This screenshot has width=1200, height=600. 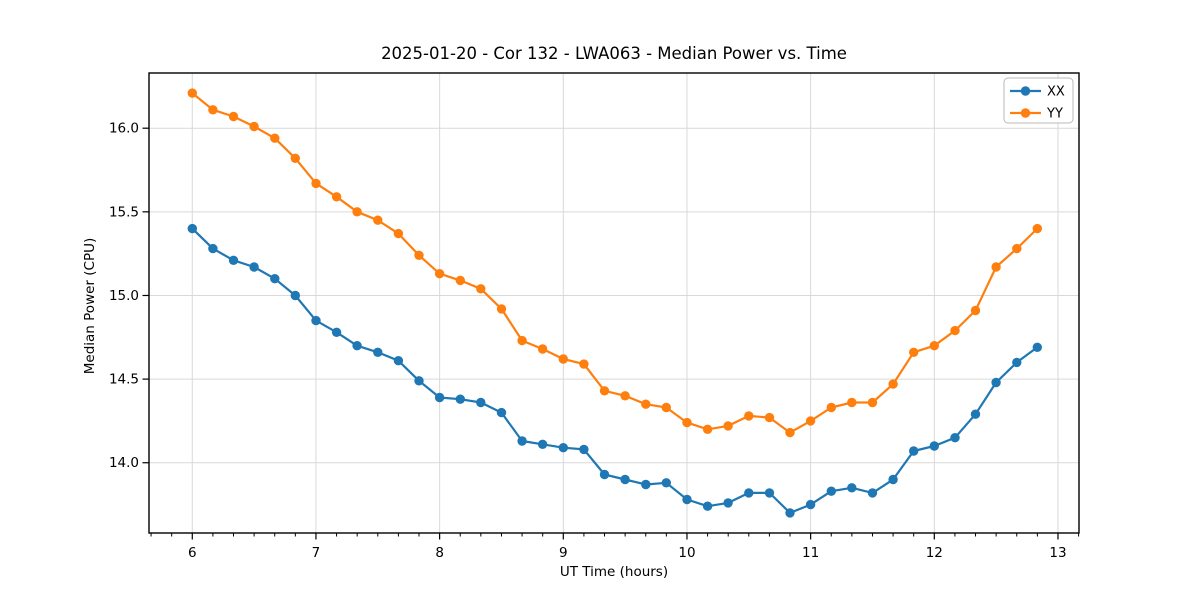 I want to click on x-tick-label: 6, so click(x=192, y=553).